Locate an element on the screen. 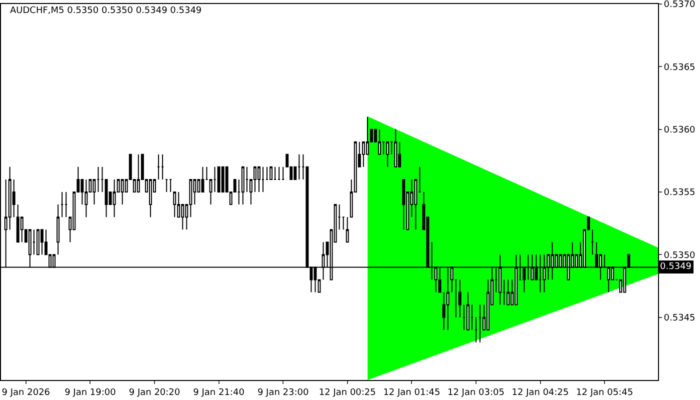 The image size is (700, 400). y-tick-label: 0.5355 is located at coordinates (680, 193).